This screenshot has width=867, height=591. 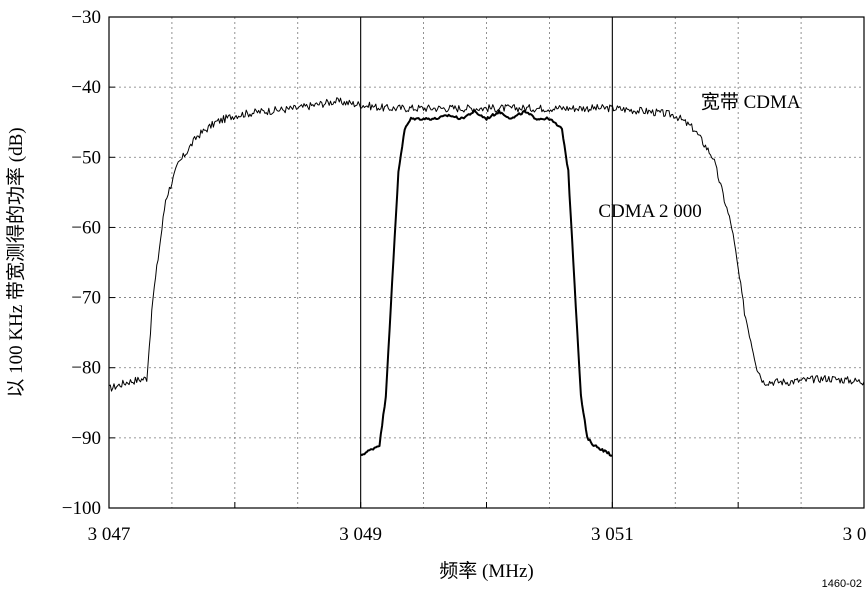 I want to click on annotation-label: CDMA 2 000, so click(x=649, y=211).